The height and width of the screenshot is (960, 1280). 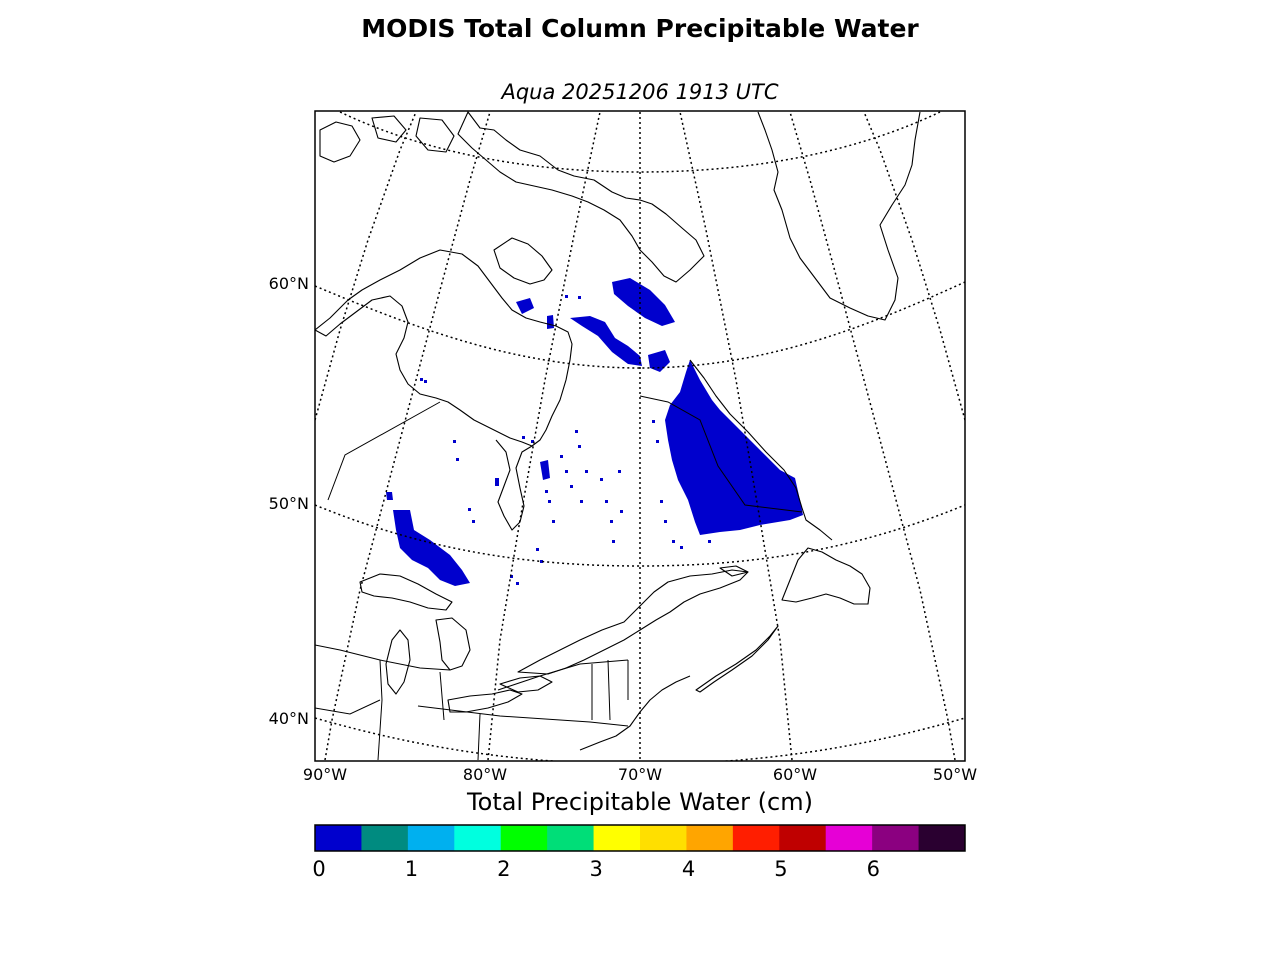 What do you see at coordinates (640, 28) in the screenshot?
I see `chart-title: MODIS Total Column Precipitable Water` at bounding box center [640, 28].